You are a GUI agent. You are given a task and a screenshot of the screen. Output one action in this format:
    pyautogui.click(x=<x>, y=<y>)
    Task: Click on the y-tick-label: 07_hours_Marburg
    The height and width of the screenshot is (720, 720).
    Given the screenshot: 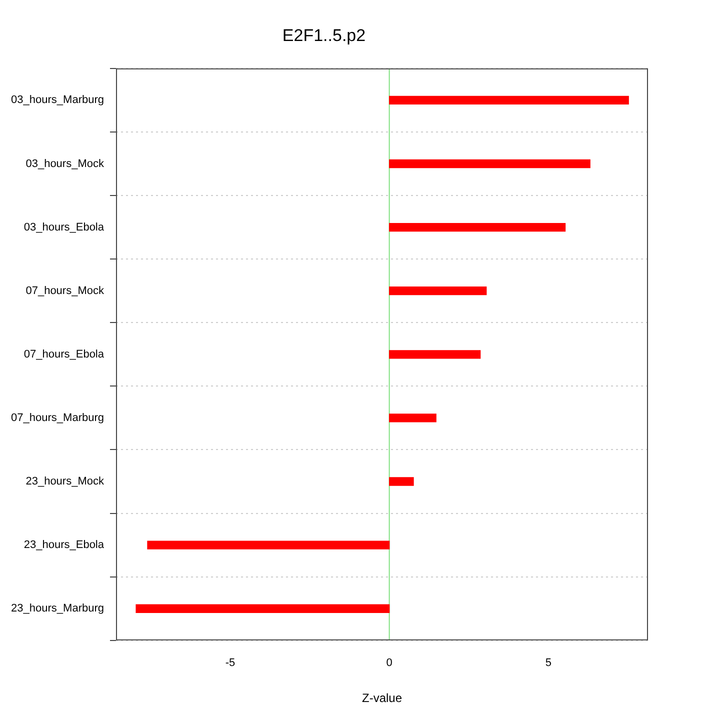 What is the action you would take?
    pyautogui.click(x=57, y=418)
    